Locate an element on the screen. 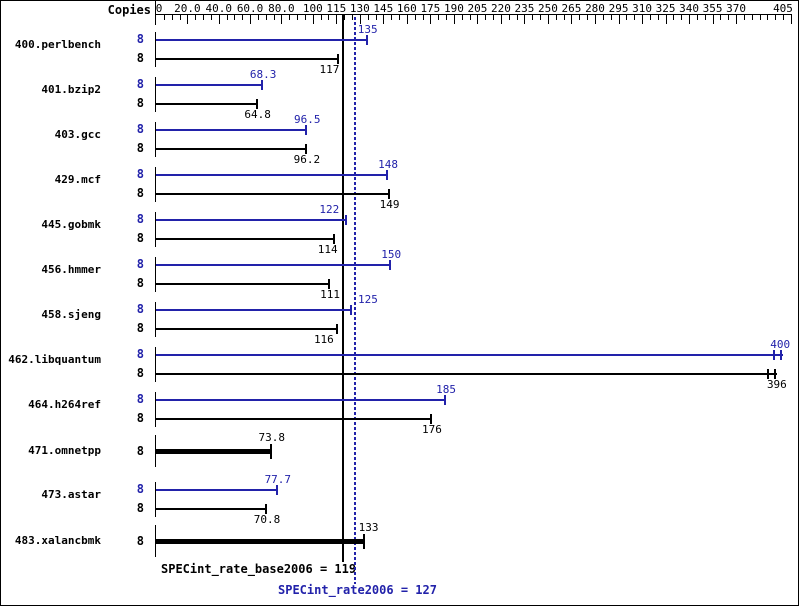 The height and width of the screenshot is (606, 799). axis-tick-label: 280 is located at coordinates (595, 8).